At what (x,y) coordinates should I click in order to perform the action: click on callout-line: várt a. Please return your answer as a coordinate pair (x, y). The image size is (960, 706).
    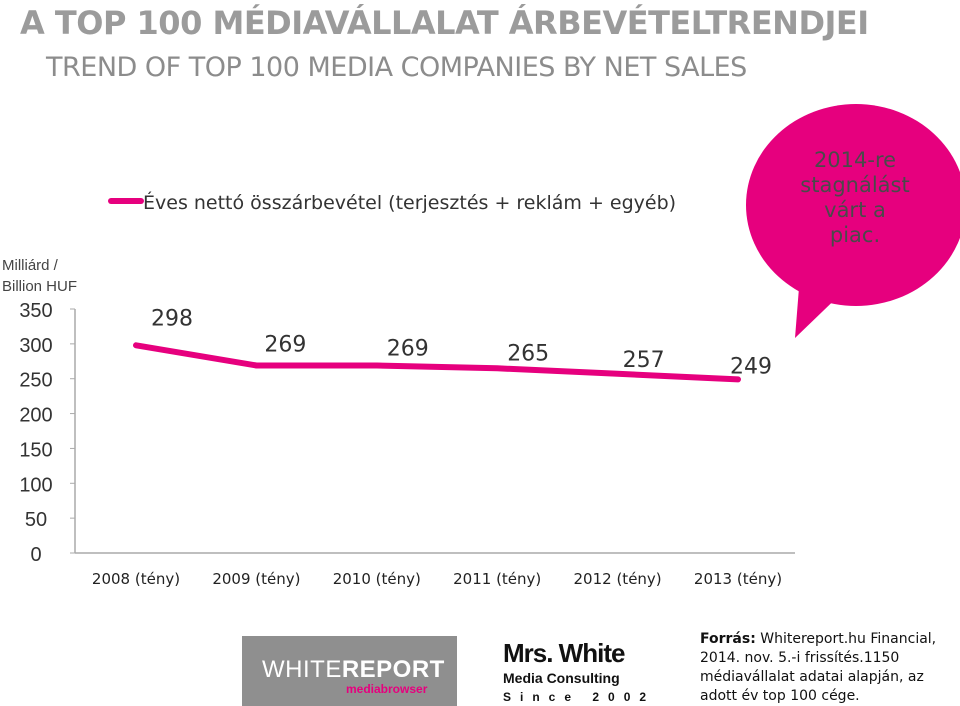
    Looking at the image, I should click on (855, 210).